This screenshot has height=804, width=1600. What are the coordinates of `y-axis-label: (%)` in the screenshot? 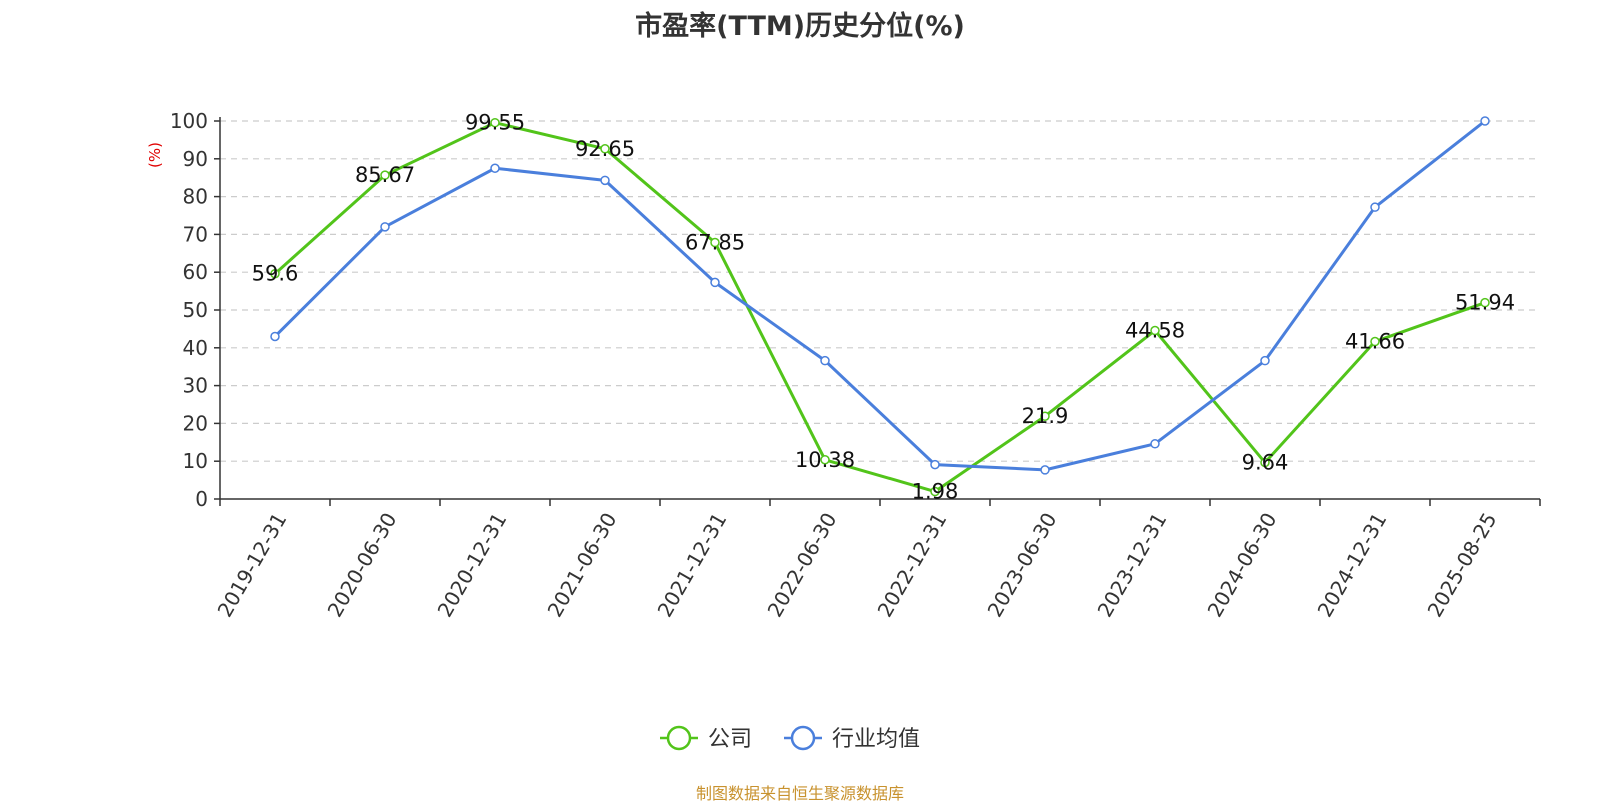 It's located at (155, 155).